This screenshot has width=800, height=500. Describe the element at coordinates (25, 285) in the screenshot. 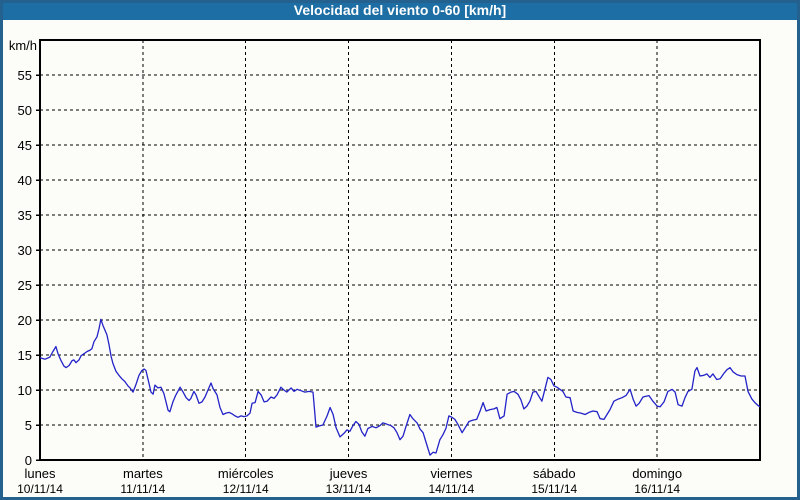

I see `y-tick-label: 25` at that location.